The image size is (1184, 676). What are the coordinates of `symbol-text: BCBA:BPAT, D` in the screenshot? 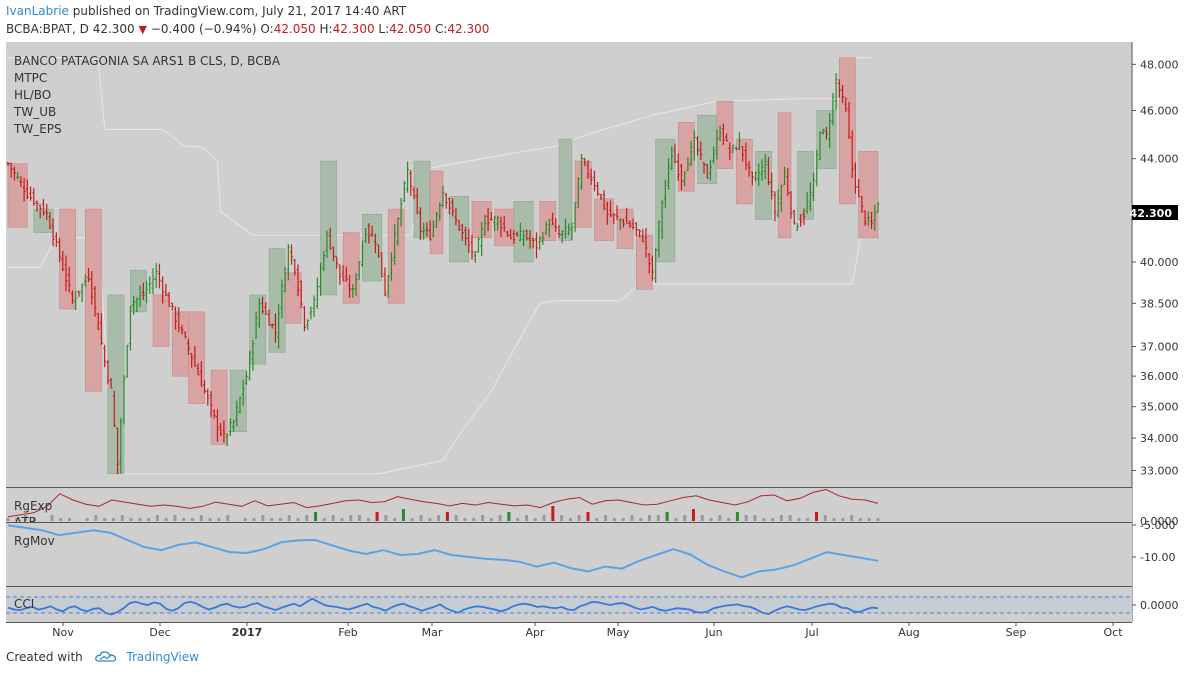 It's located at (47, 29).